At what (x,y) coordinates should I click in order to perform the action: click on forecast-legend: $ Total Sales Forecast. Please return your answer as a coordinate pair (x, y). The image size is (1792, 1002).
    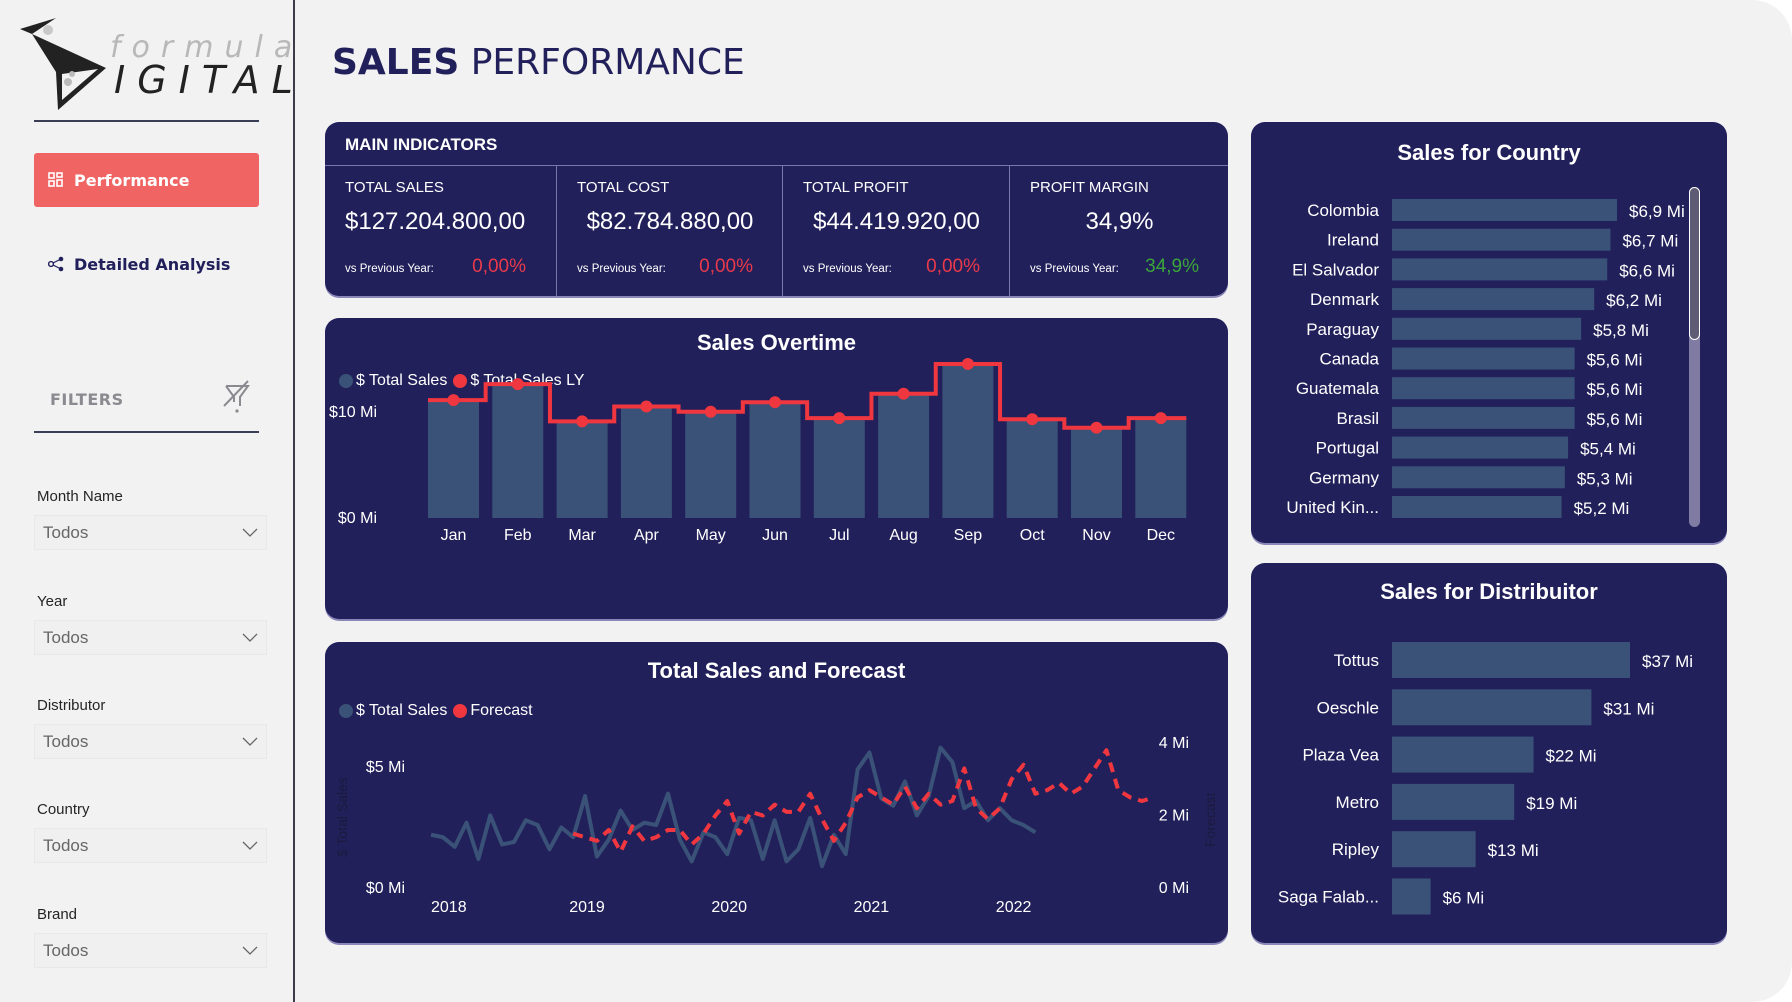
    Looking at the image, I should click on (439, 711).